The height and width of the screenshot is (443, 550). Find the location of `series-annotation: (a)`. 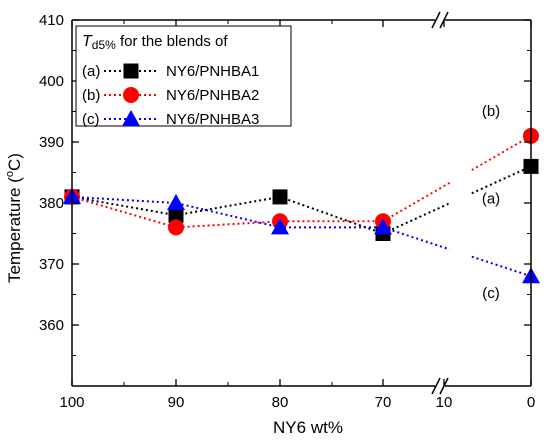

series-annotation: (a) is located at coordinates (491, 198).